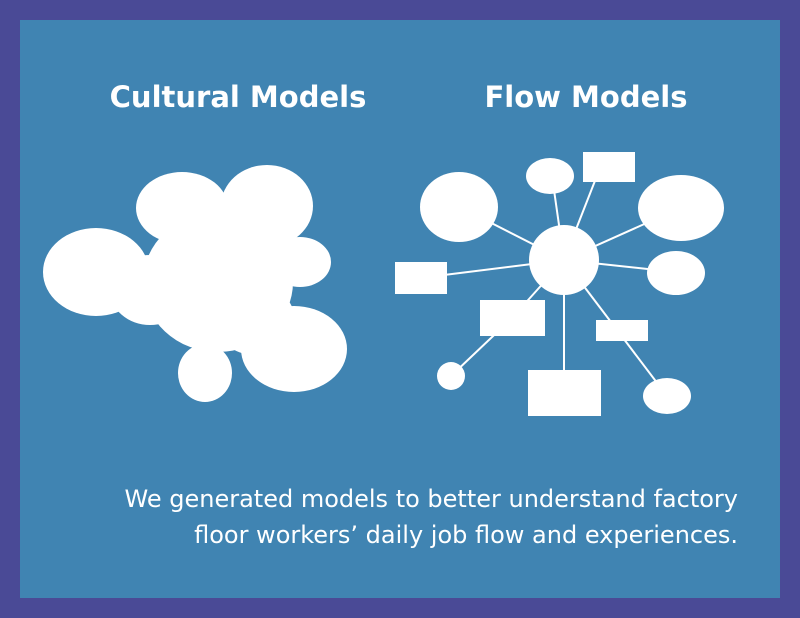 The image size is (800, 618). What do you see at coordinates (238, 97) in the screenshot?
I see `cultural-models-title: Cultural Models` at bounding box center [238, 97].